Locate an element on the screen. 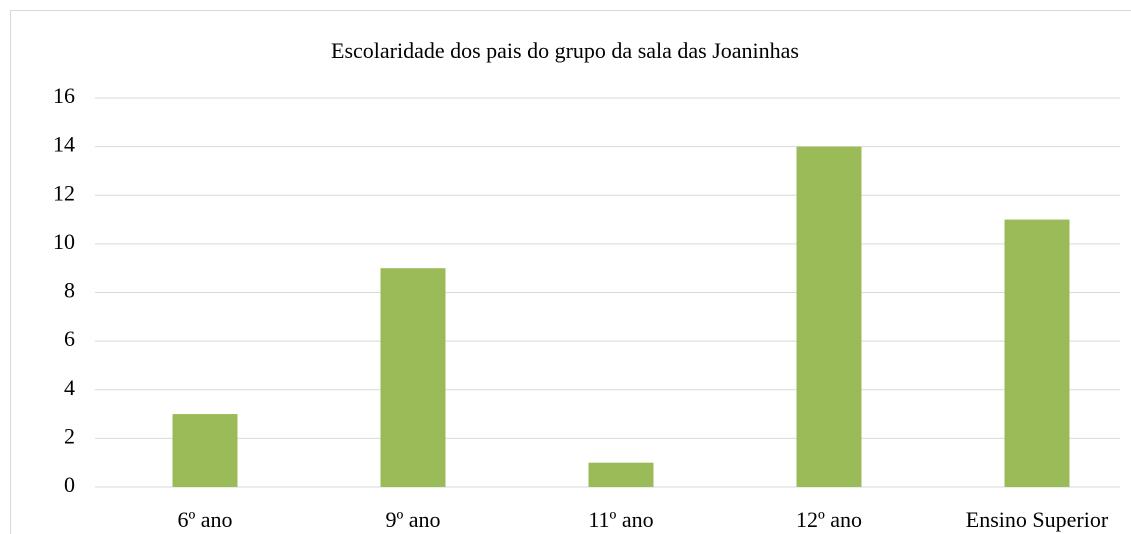 The image size is (1131, 534). y-tick-label: 0 is located at coordinates (69, 484).